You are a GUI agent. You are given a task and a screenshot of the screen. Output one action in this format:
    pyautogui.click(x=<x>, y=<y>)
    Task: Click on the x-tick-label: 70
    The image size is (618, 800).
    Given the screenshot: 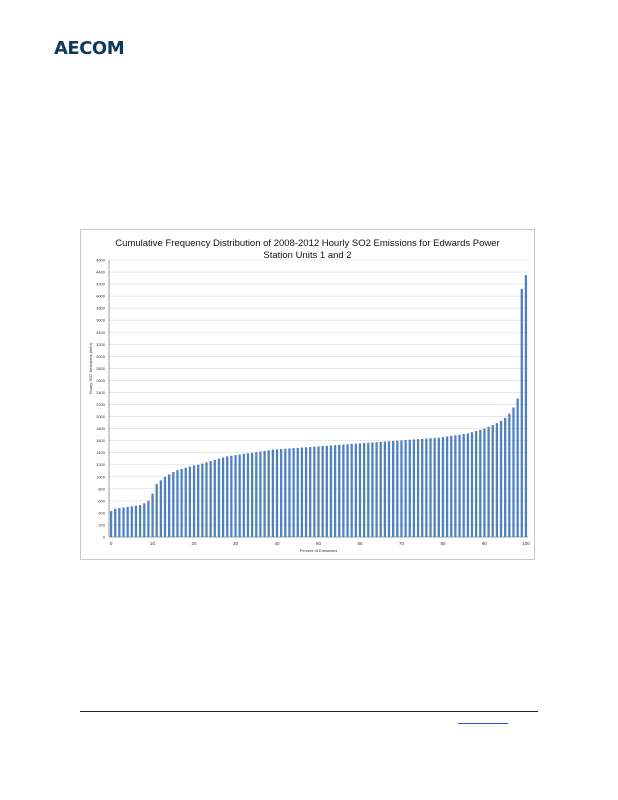 What is the action you would take?
    pyautogui.click(x=402, y=543)
    